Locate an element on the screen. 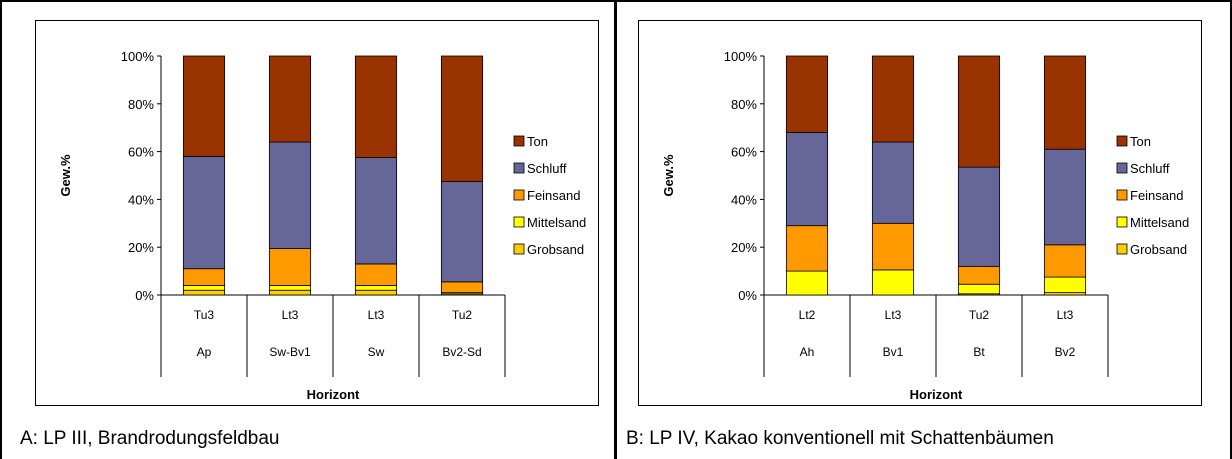 The width and height of the screenshot is (1232, 459). x-category-label-2: Sw-Bv1 is located at coordinates (290, 352).